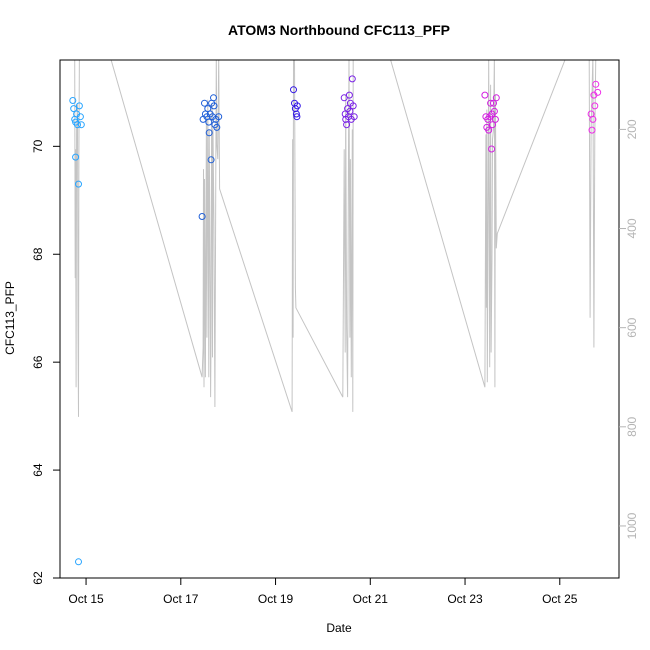 The image size is (650, 650). I want to click on y-tick-label: 64, so click(38, 470).